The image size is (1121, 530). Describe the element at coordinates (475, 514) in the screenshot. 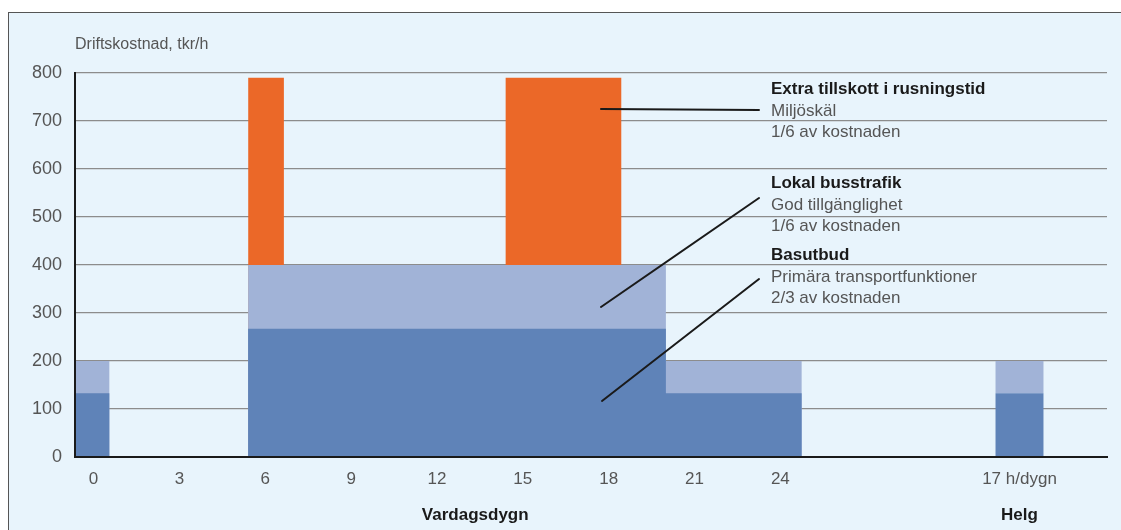

I see `x-axis-title: Vardagsdygn` at that location.